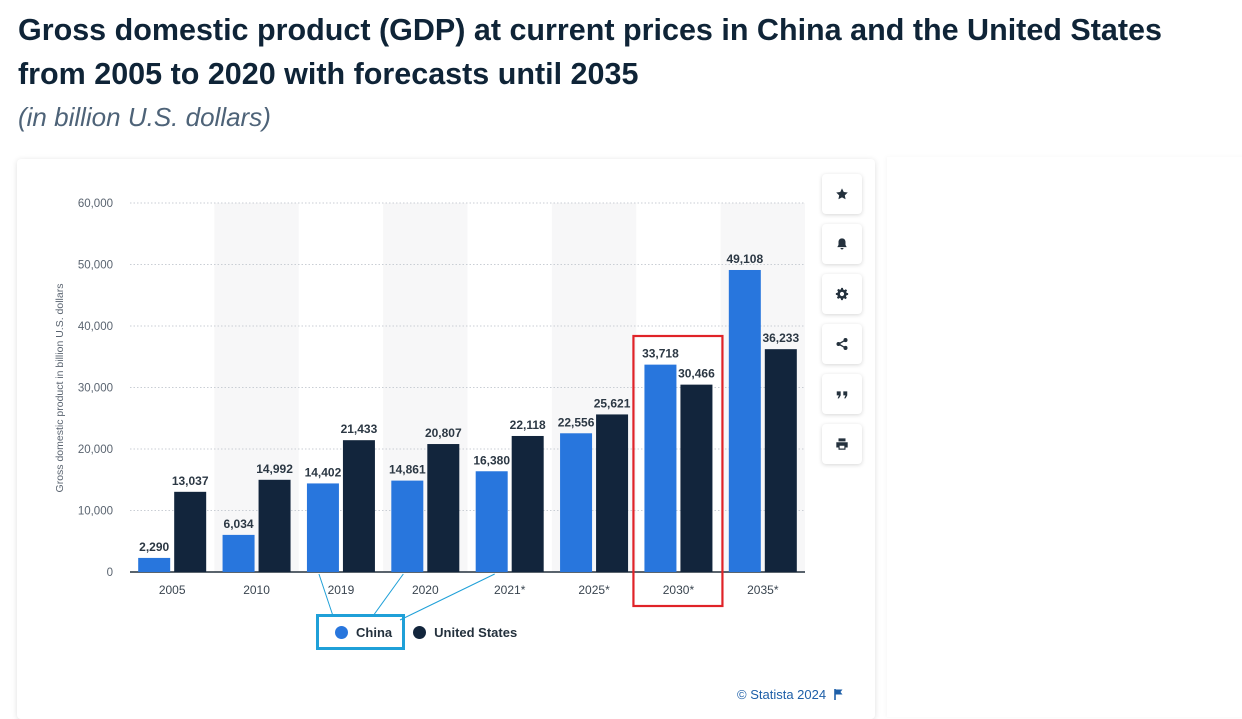 This screenshot has height=719, width=1242. I want to click on x-tick-label: 2021*, so click(510, 590).